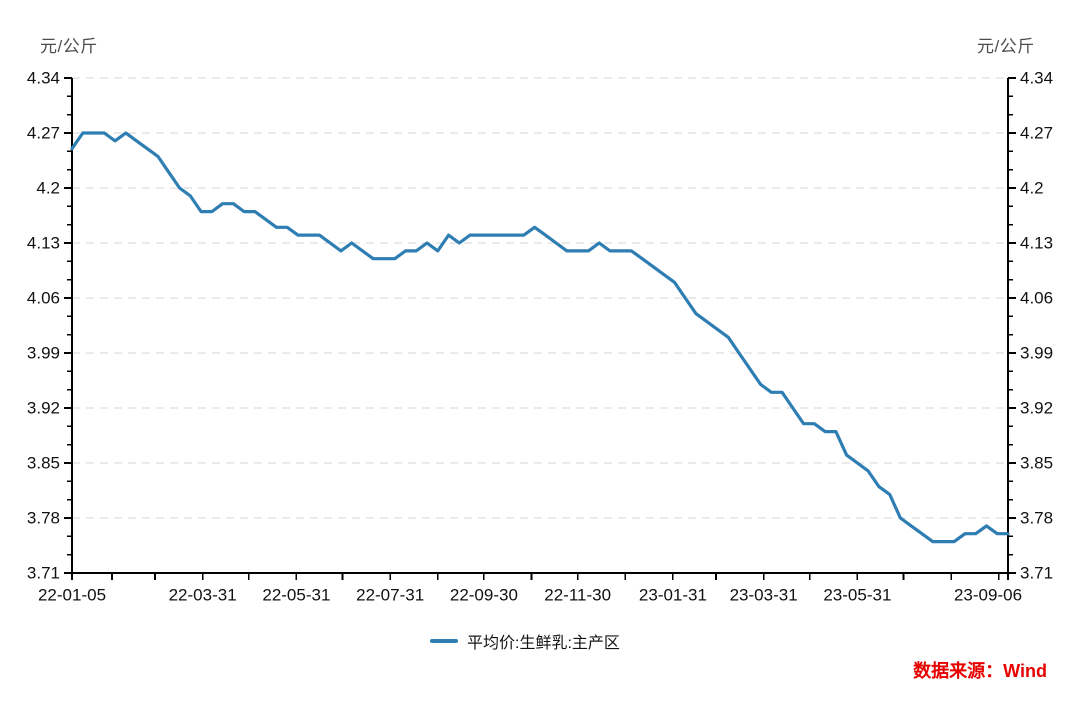 This screenshot has height=704, width=1080. Describe the element at coordinates (72, 595) in the screenshot. I see `x-axis-label: 22-01-05` at that location.